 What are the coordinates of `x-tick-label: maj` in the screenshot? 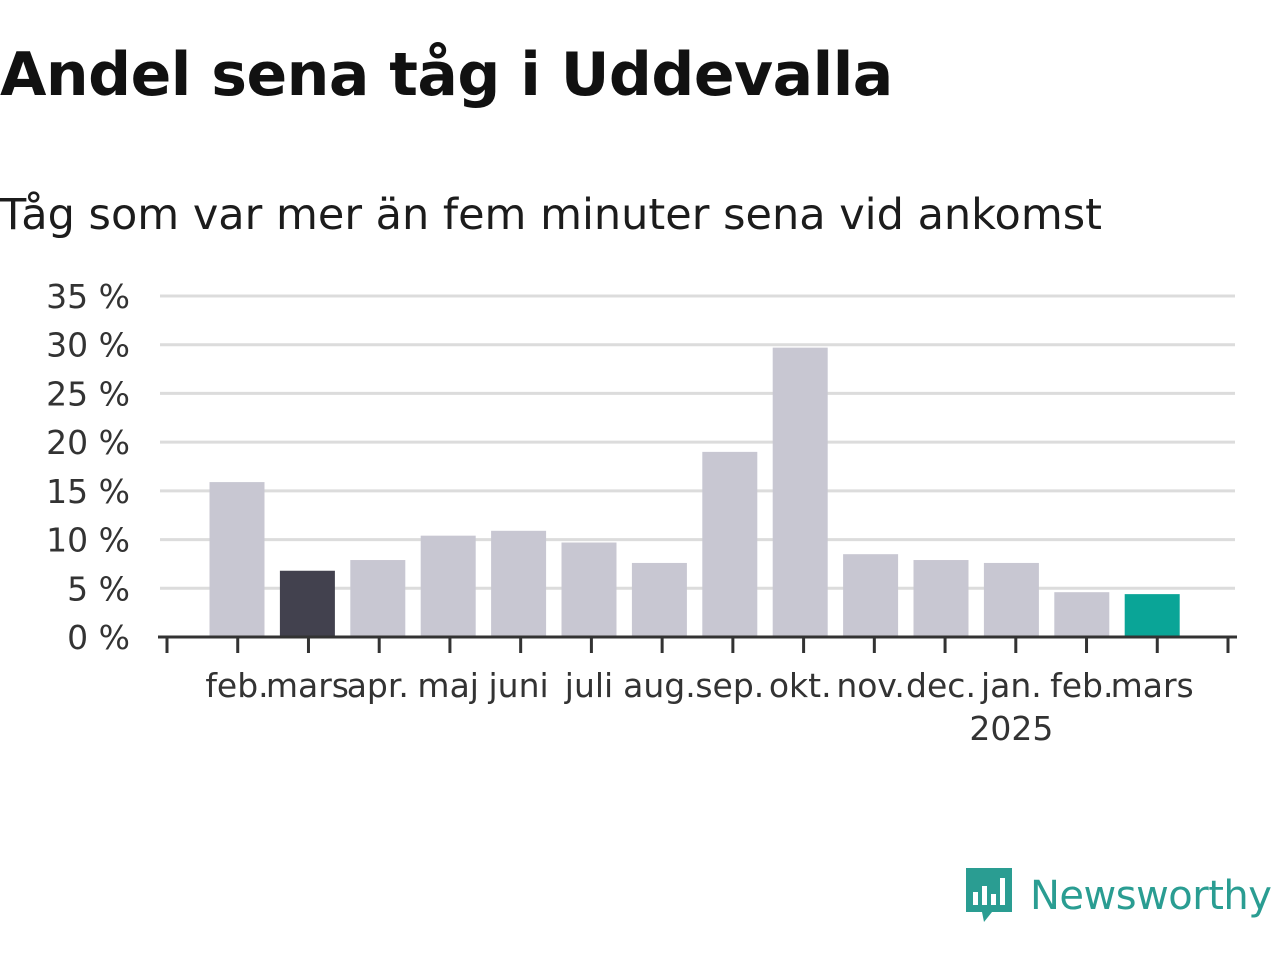 It's located at (448, 685).